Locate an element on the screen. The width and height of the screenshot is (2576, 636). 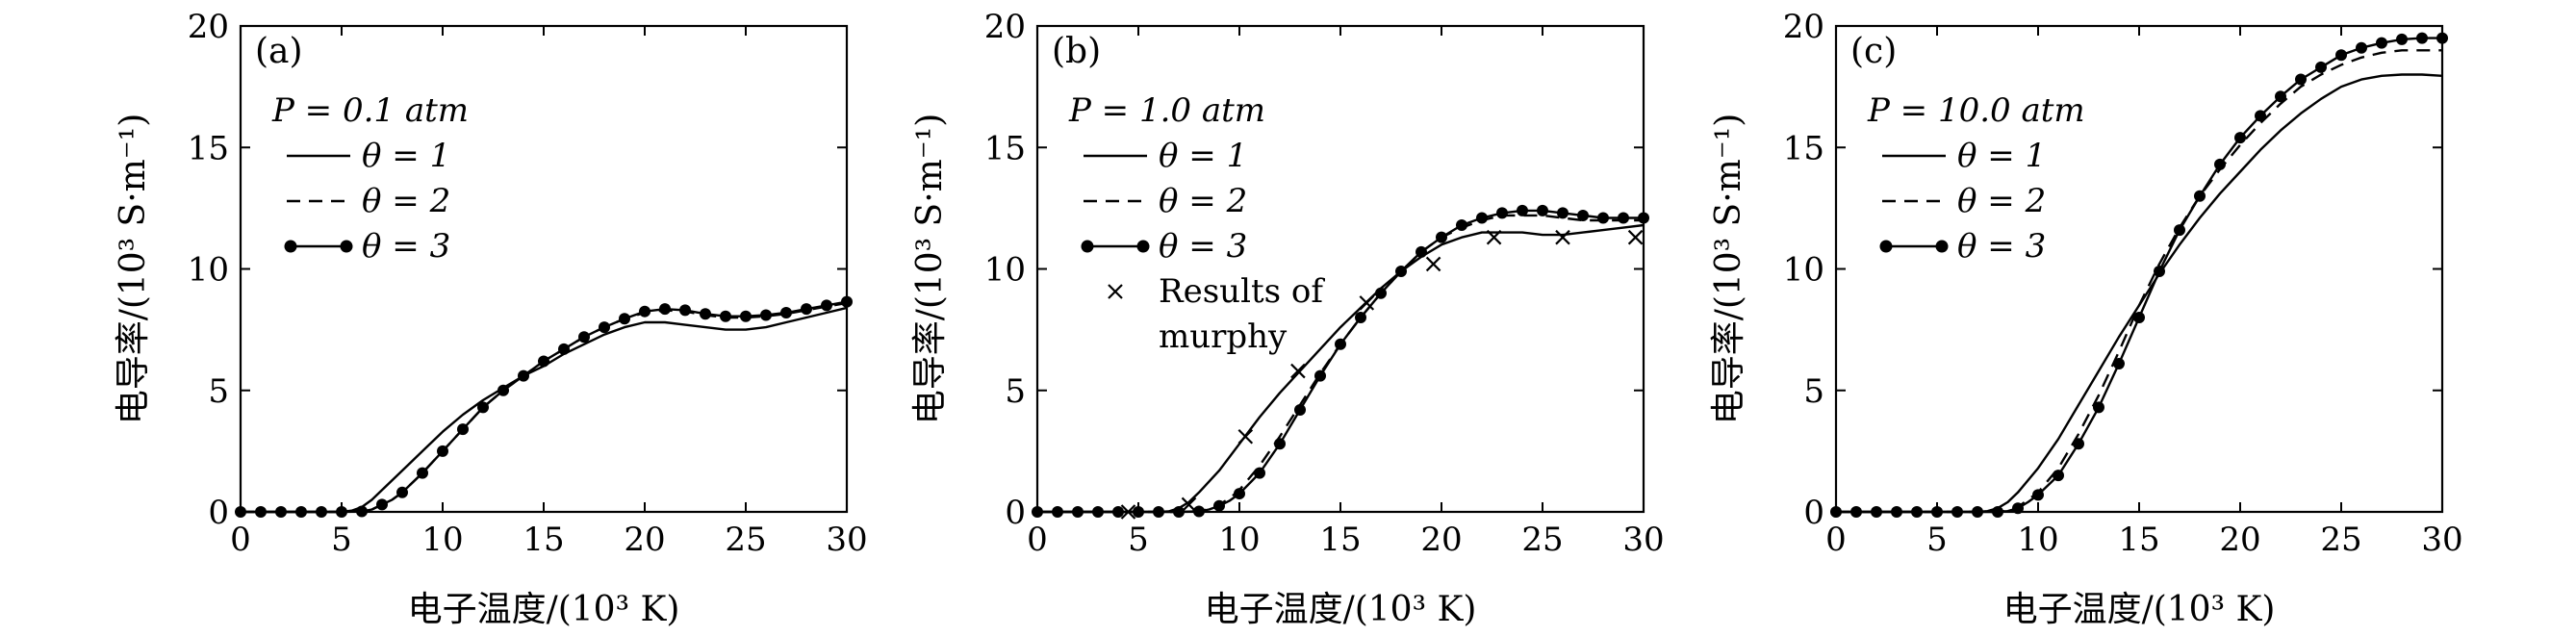
x-tick-label: 25 is located at coordinates (1542, 540).